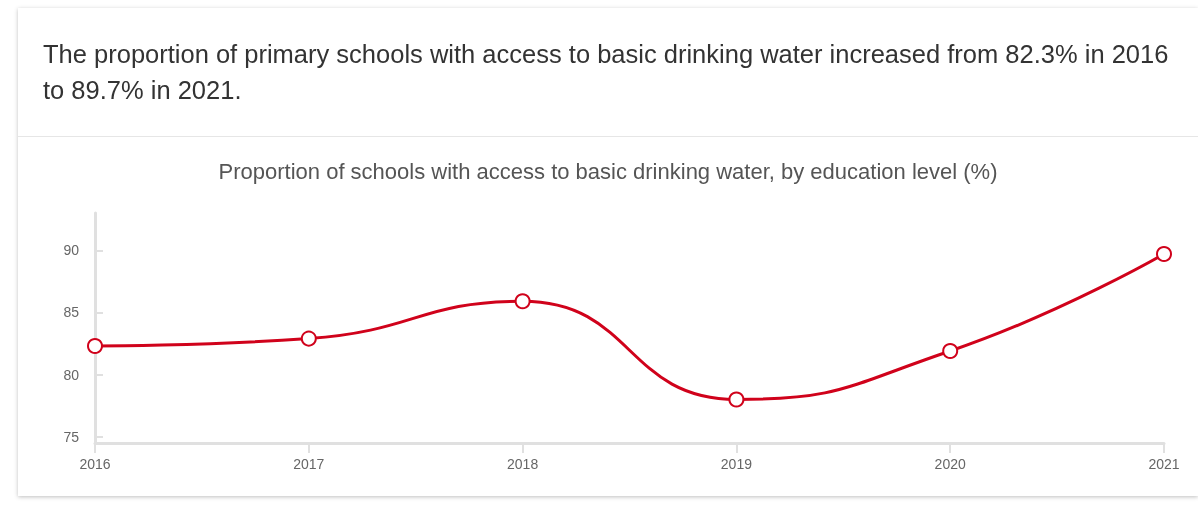 This screenshot has height=511, width=1198. Describe the element at coordinates (523, 464) in the screenshot. I see `x-tick-label: 2018` at that location.